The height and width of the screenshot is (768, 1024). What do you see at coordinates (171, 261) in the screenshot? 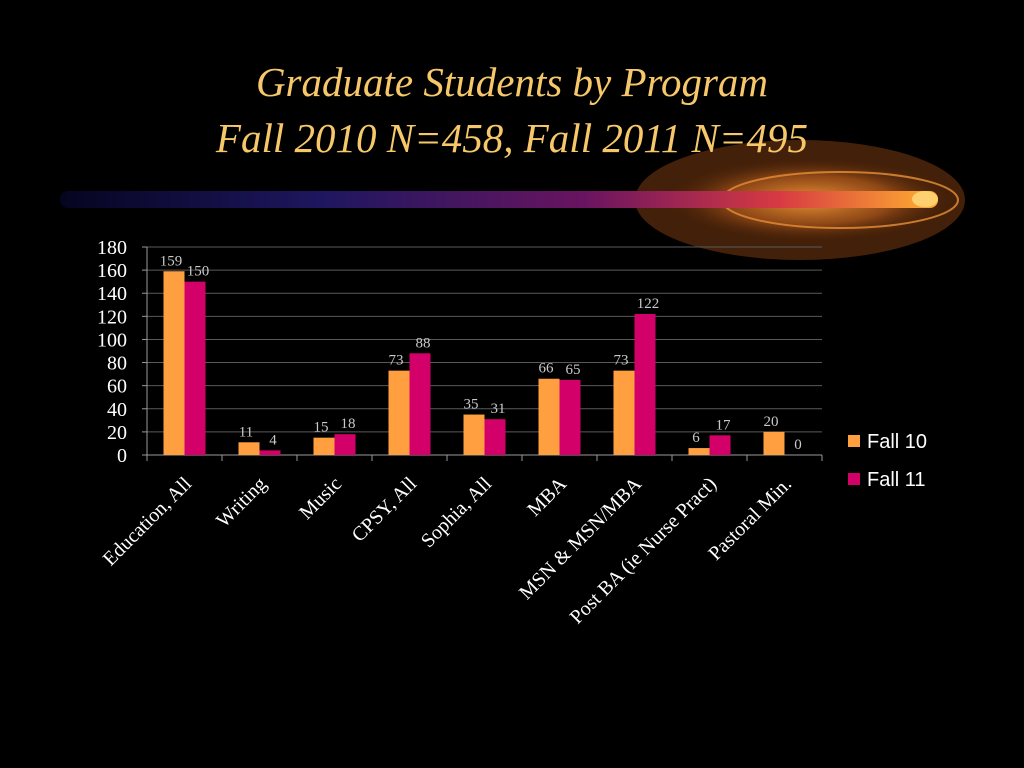
I see `data-label: 159` at bounding box center [171, 261].